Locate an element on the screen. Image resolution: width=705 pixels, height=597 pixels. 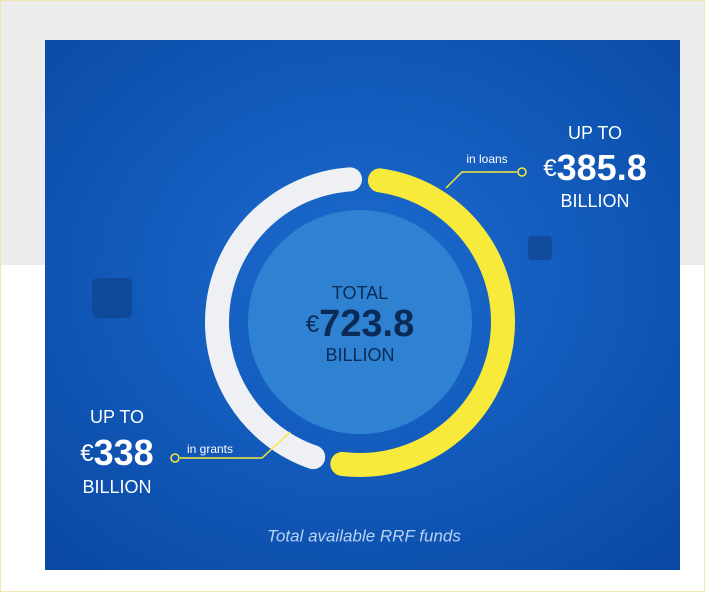
value-label: €385.8 is located at coordinates (594, 167).